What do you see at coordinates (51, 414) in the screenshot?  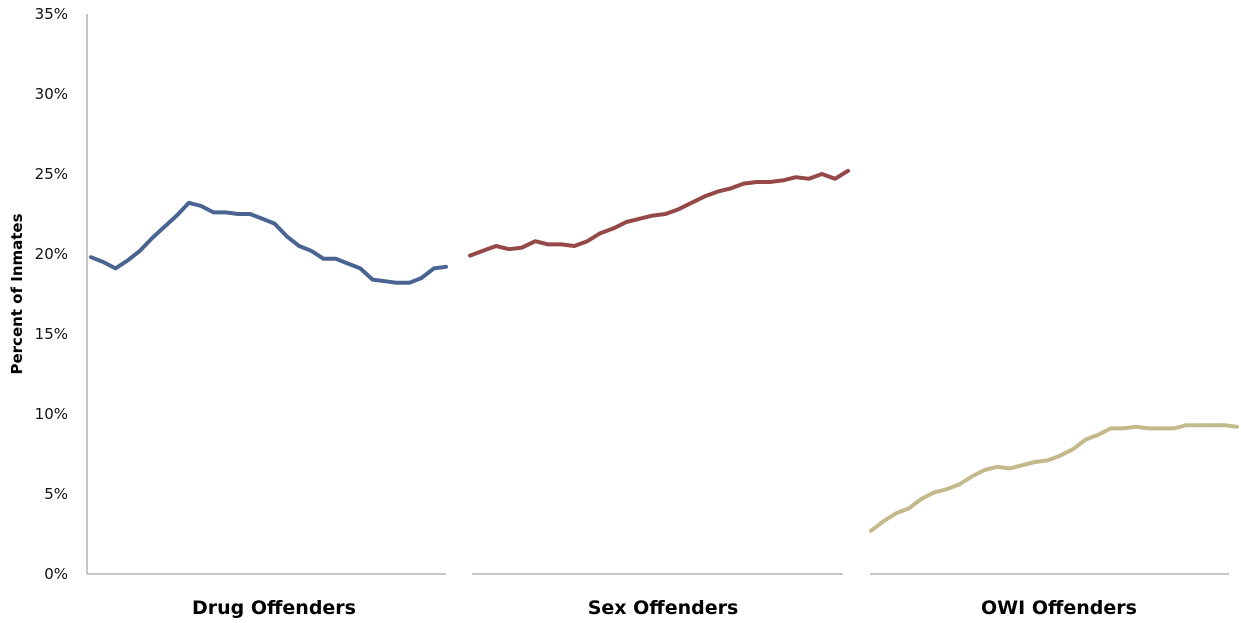 I see `y-tick-label: 10%` at bounding box center [51, 414].